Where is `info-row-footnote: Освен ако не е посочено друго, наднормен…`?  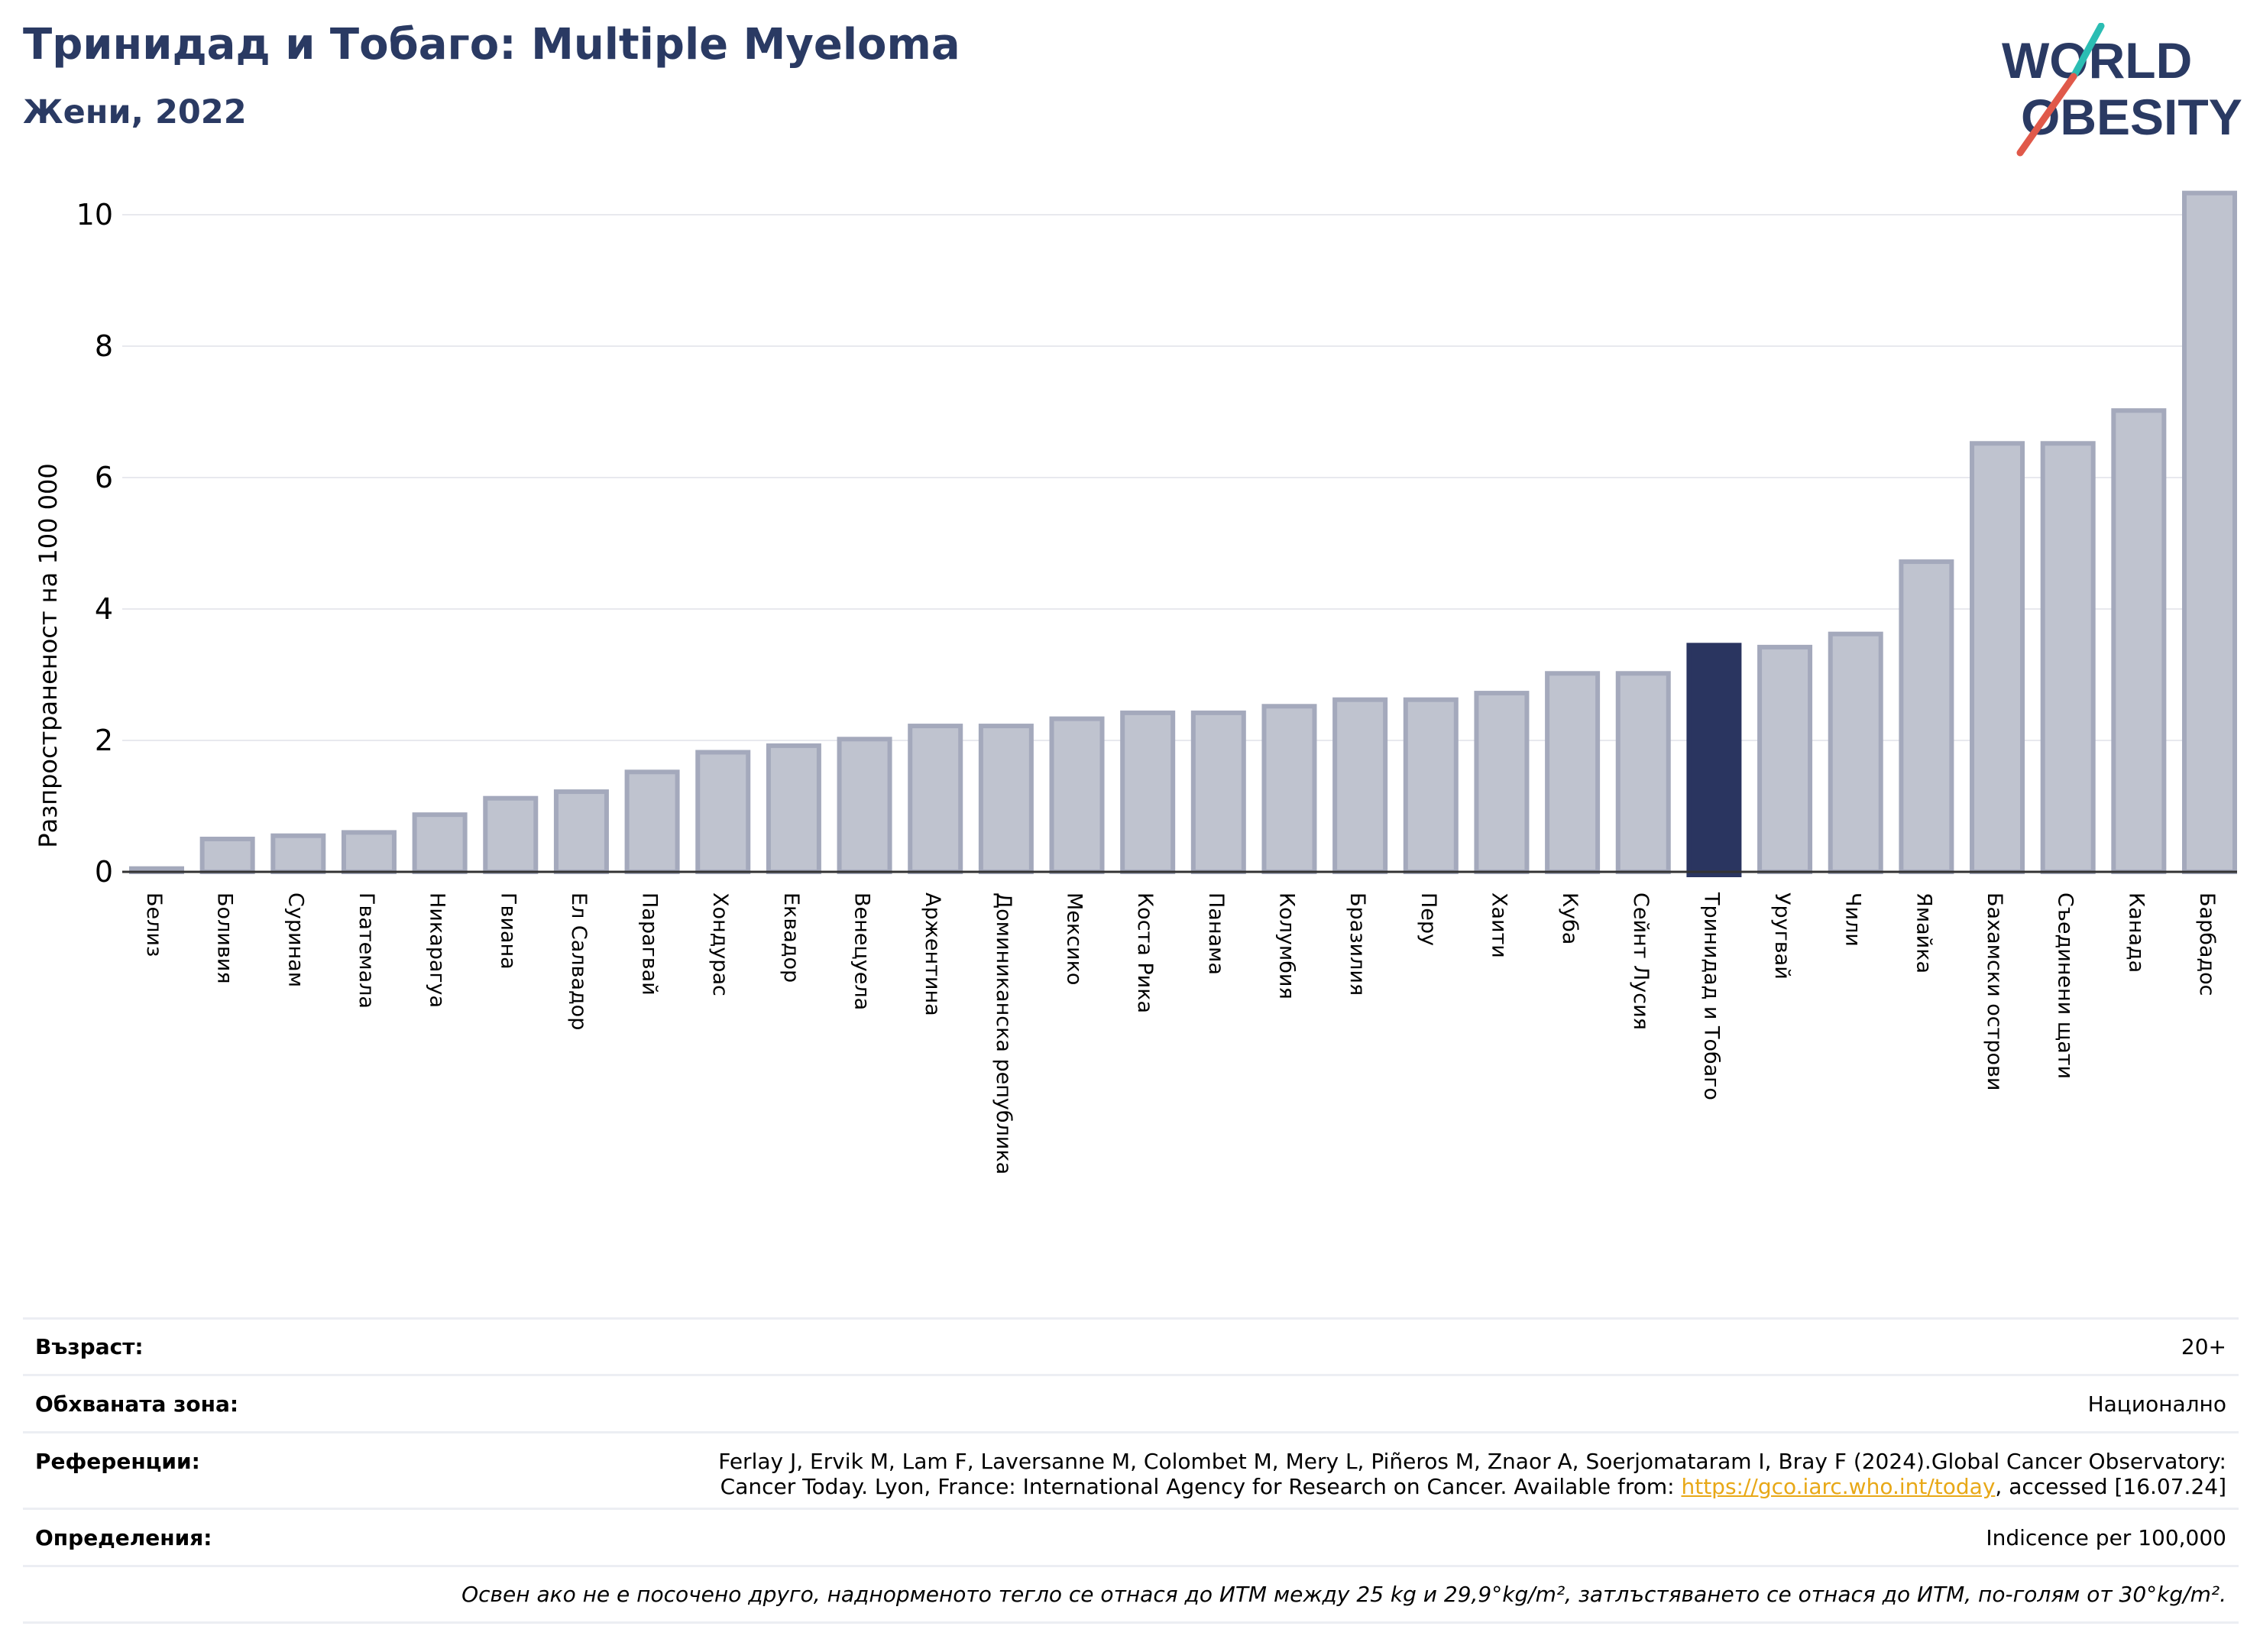
info-row-footnote: Освен ако не е посочено друго, наднормен… is located at coordinates (1131, 1594).